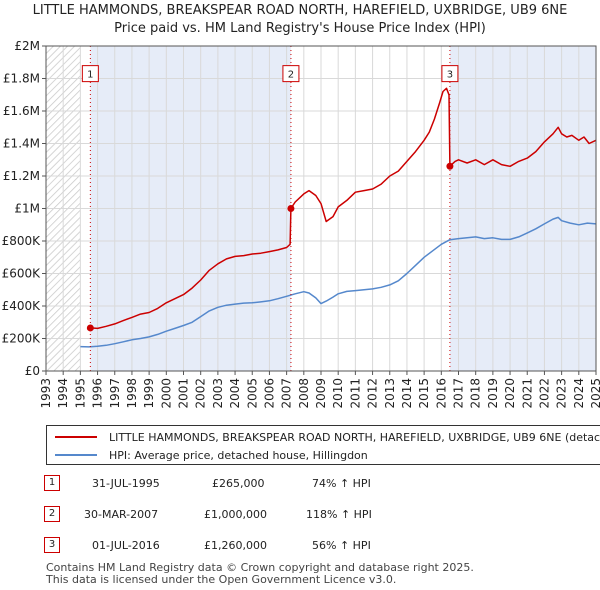 Image resolution: width=600 pixels, height=590 pixels. I want to click on sale-label-number: 1, so click(90, 75).